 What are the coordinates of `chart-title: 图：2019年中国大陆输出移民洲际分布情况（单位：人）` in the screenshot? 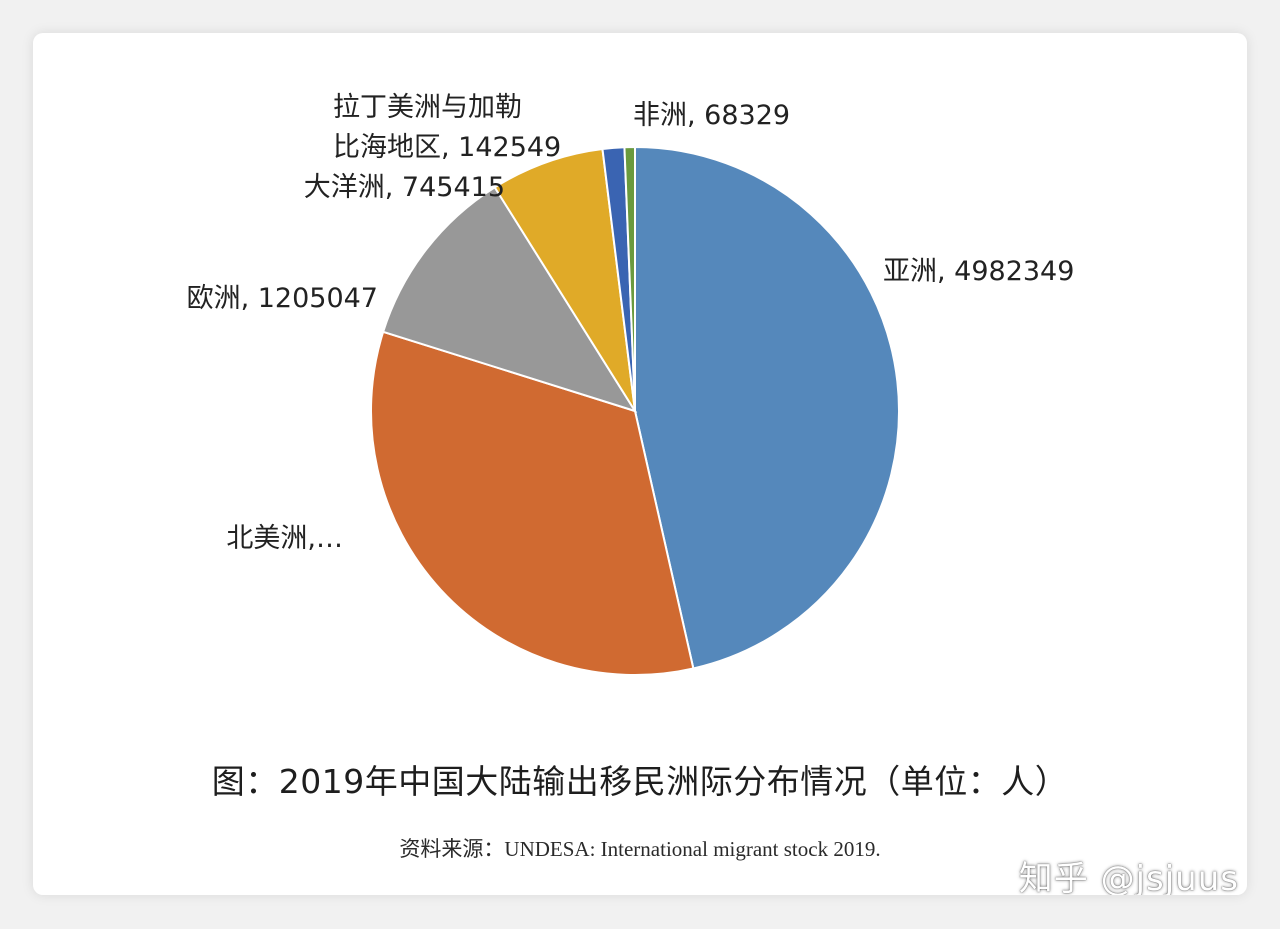 It's located at (640, 781).